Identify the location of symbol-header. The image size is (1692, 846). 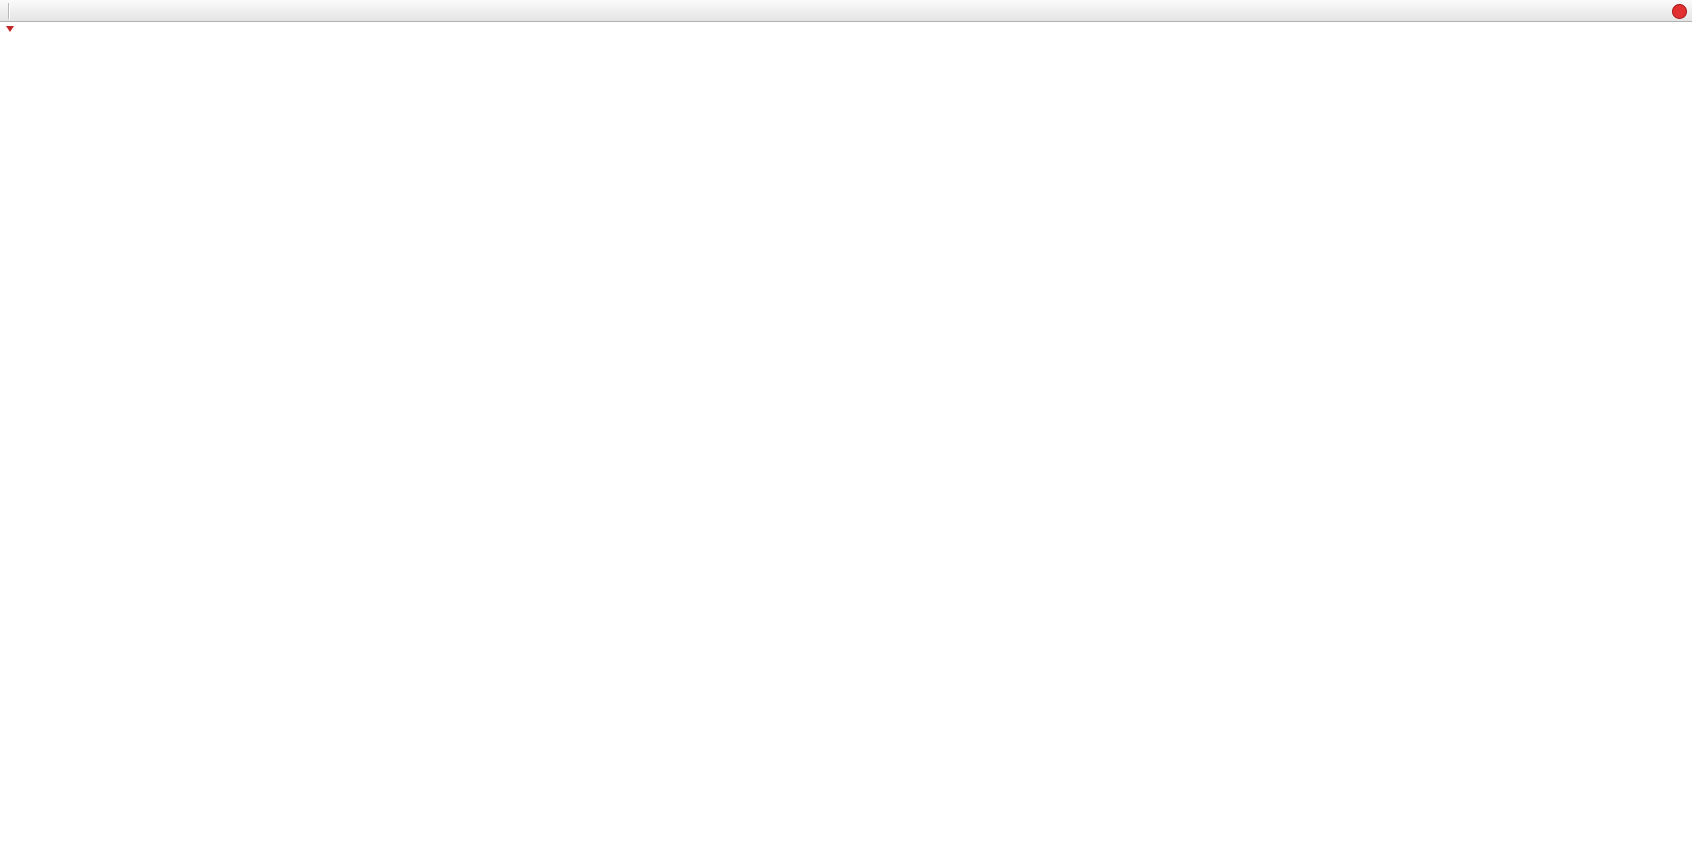
(12, 29).